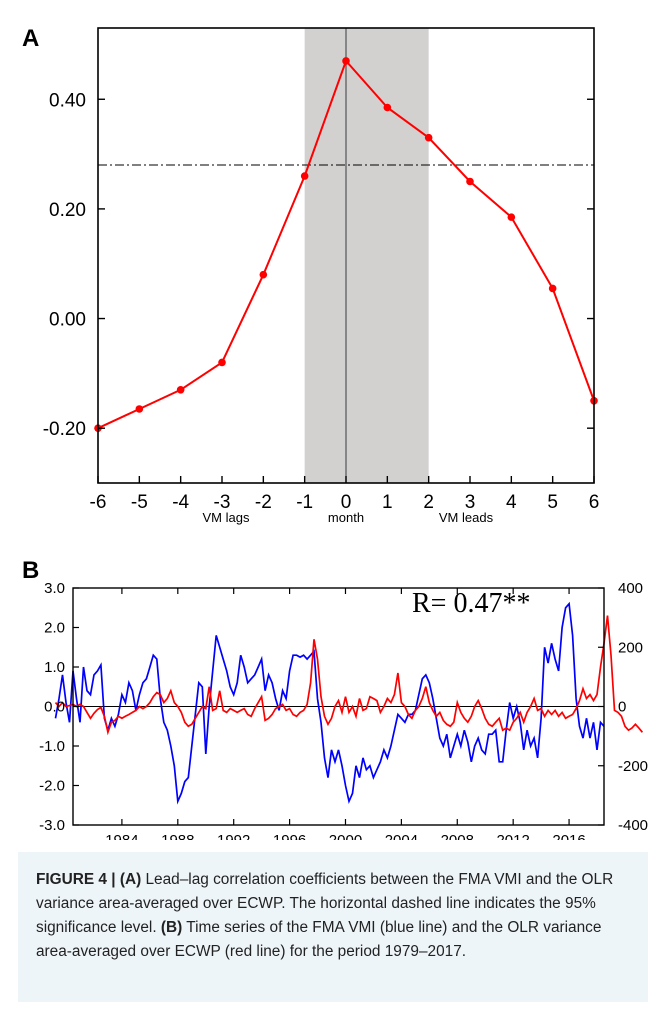 The image size is (665, 1010). Describe the element at coordinates (457, 836) in the screenshot. I see `x-tick-label: 2008` at that location.